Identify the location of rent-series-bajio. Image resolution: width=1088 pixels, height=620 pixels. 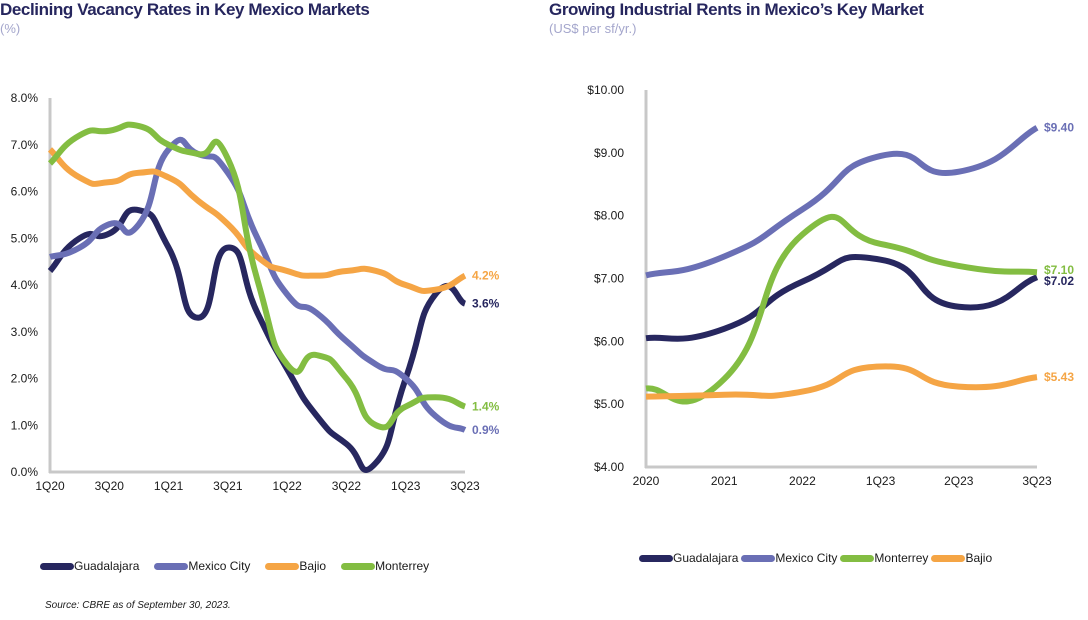
(841, 381).